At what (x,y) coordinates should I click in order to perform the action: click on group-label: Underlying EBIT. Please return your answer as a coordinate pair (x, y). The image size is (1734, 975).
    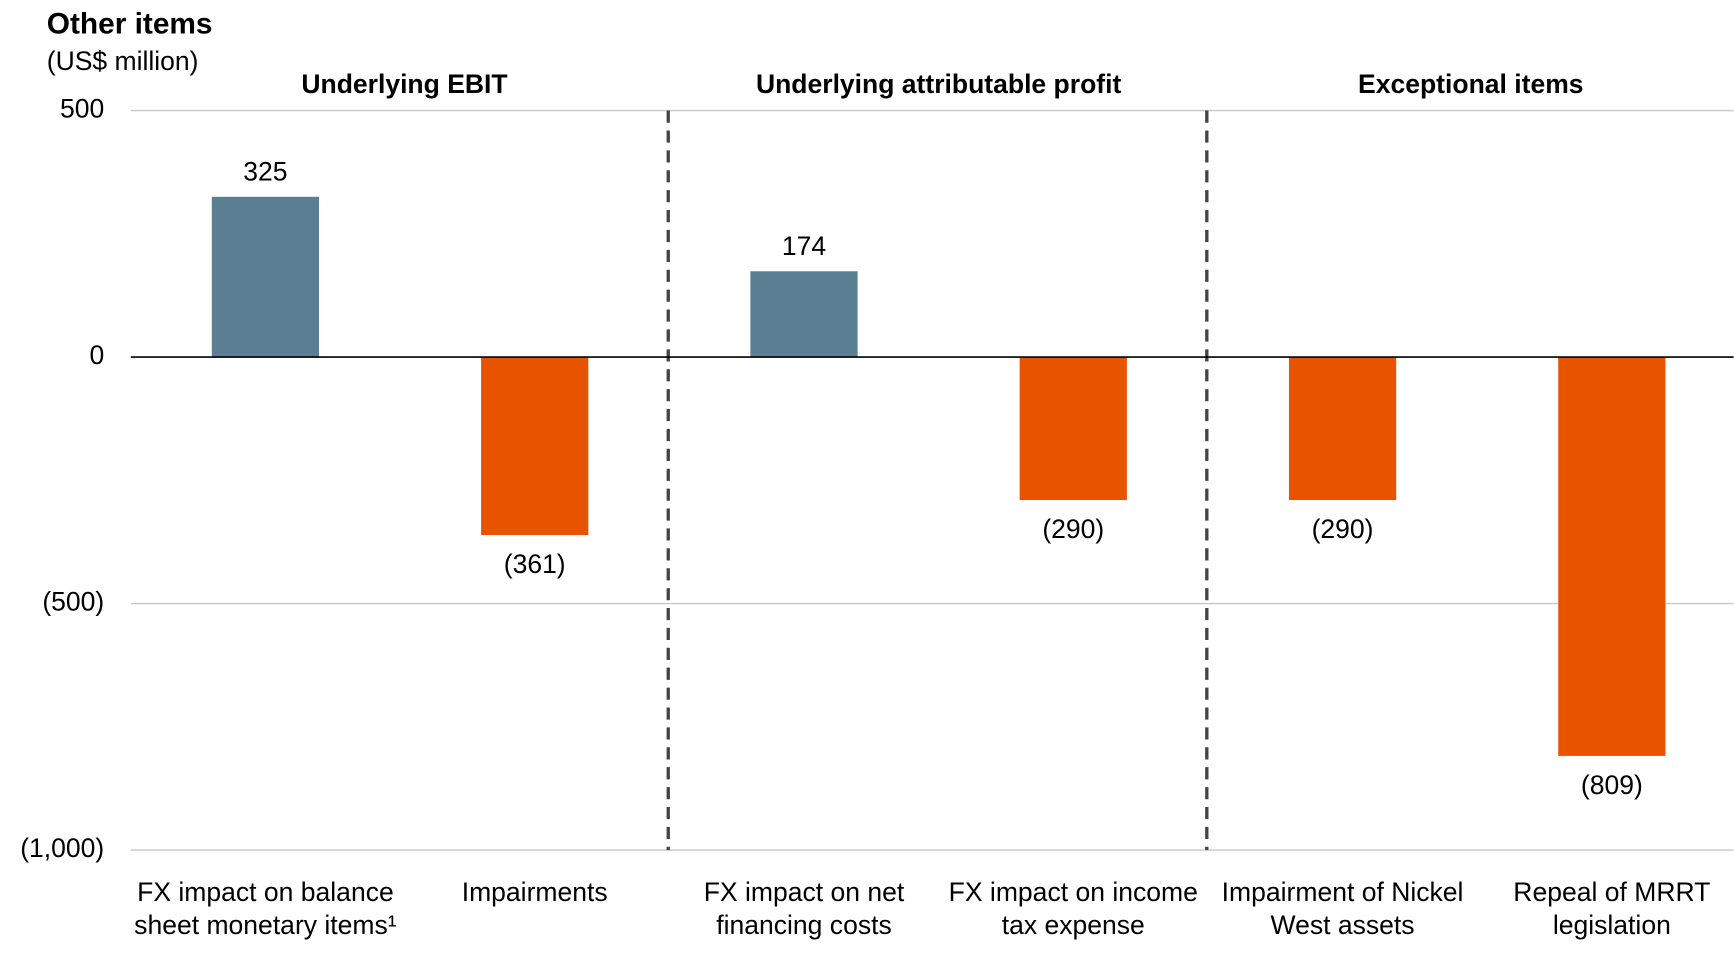
    Looking at the image, I should click on (404, 84).